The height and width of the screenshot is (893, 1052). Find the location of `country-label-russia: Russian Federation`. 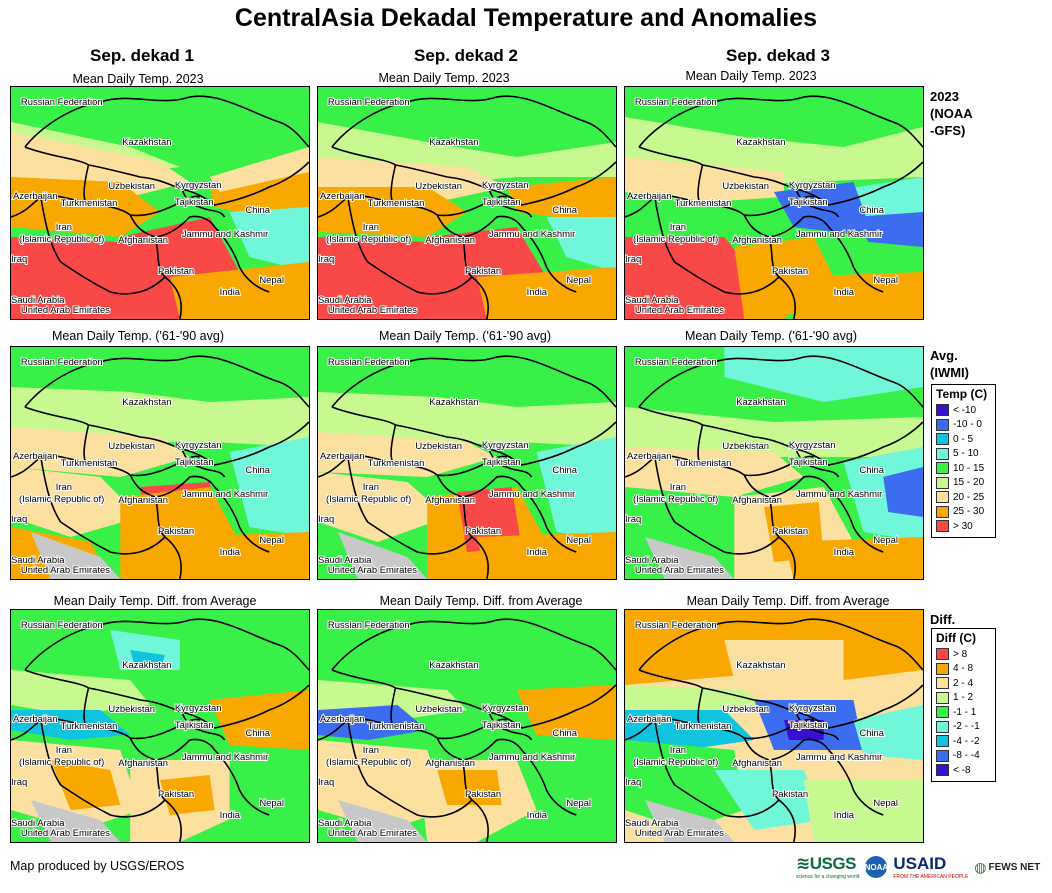

country-label-russia: Russian Federation is located at coordinates (369, 362).